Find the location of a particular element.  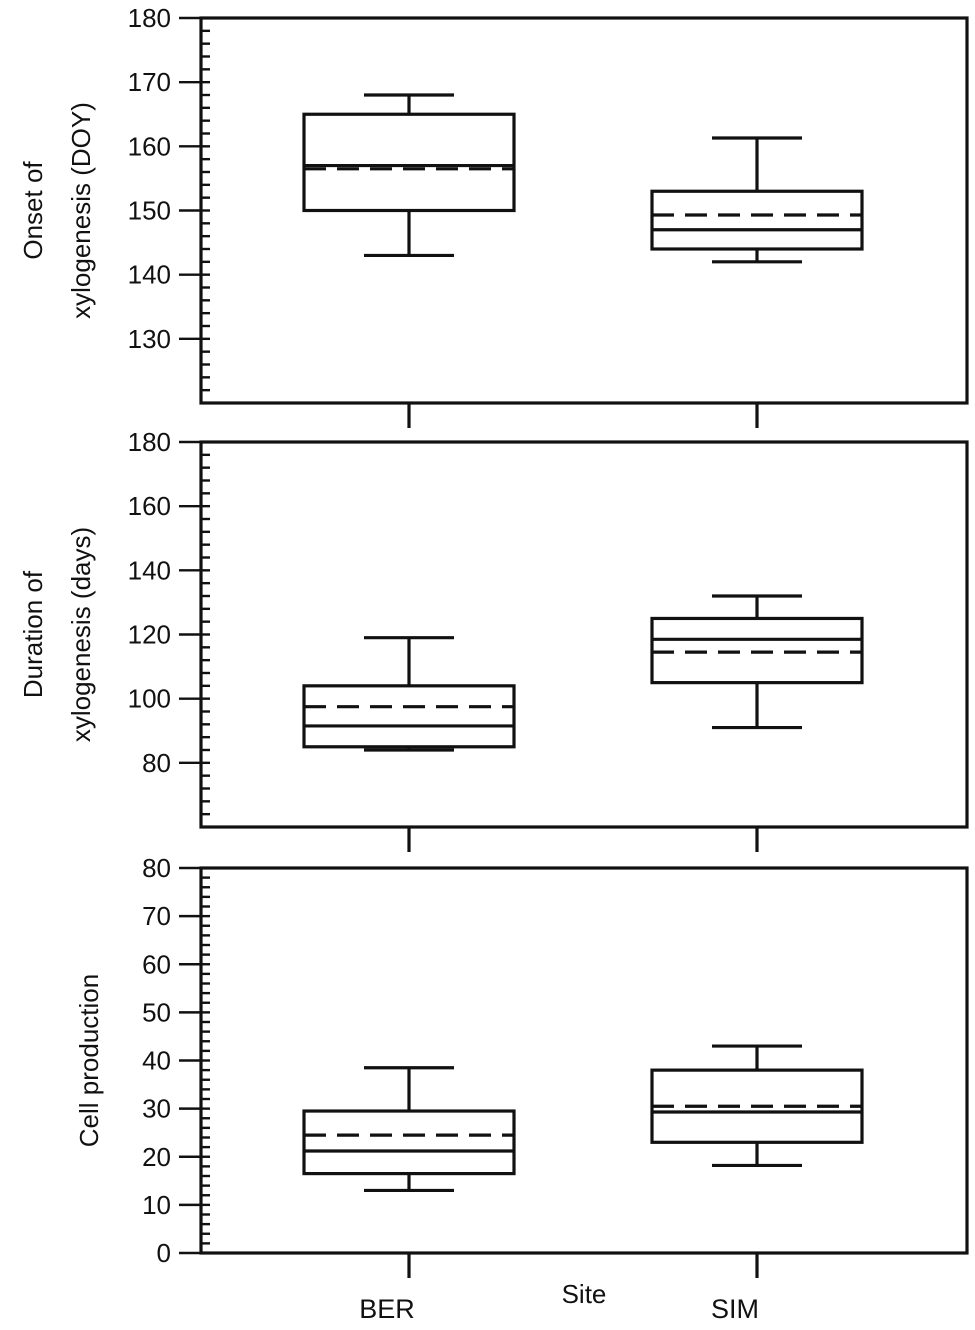

y-tick-label: 20 is located at coordinates (156, 1157).